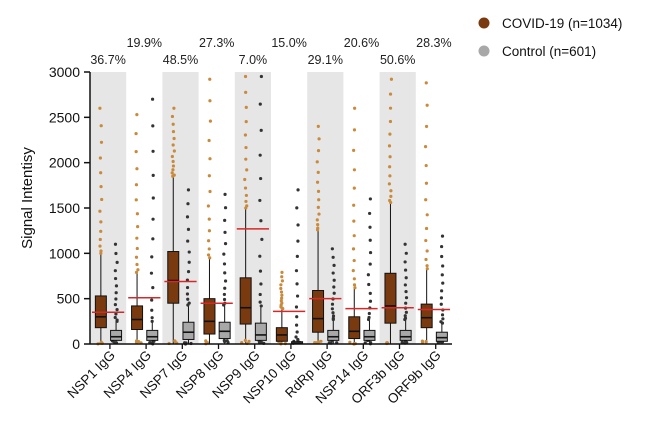 The height and width of the screenshot is (430, 650). Describe the element at coordinates (64, 253) in the screenshot. I see `y-tick-label: 1000` at that location.